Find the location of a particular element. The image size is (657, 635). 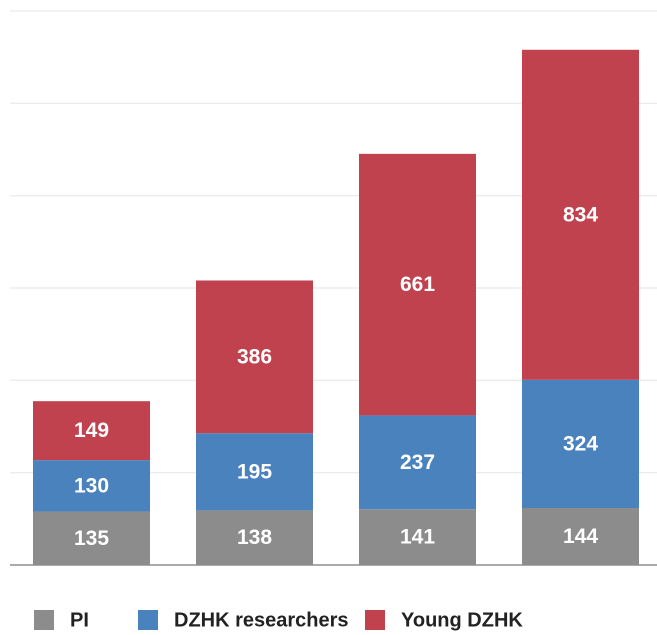

legend-label: Young DZHK is located at coordinates (462, 620).